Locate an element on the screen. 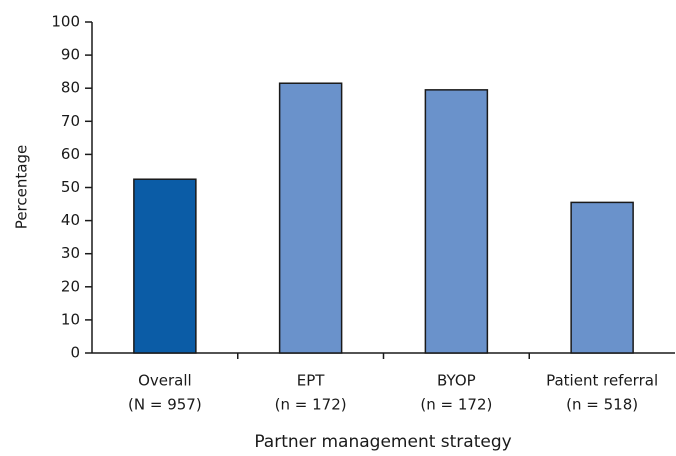  x-tick-label: (N = 957) is located at coordinates (165, 405).